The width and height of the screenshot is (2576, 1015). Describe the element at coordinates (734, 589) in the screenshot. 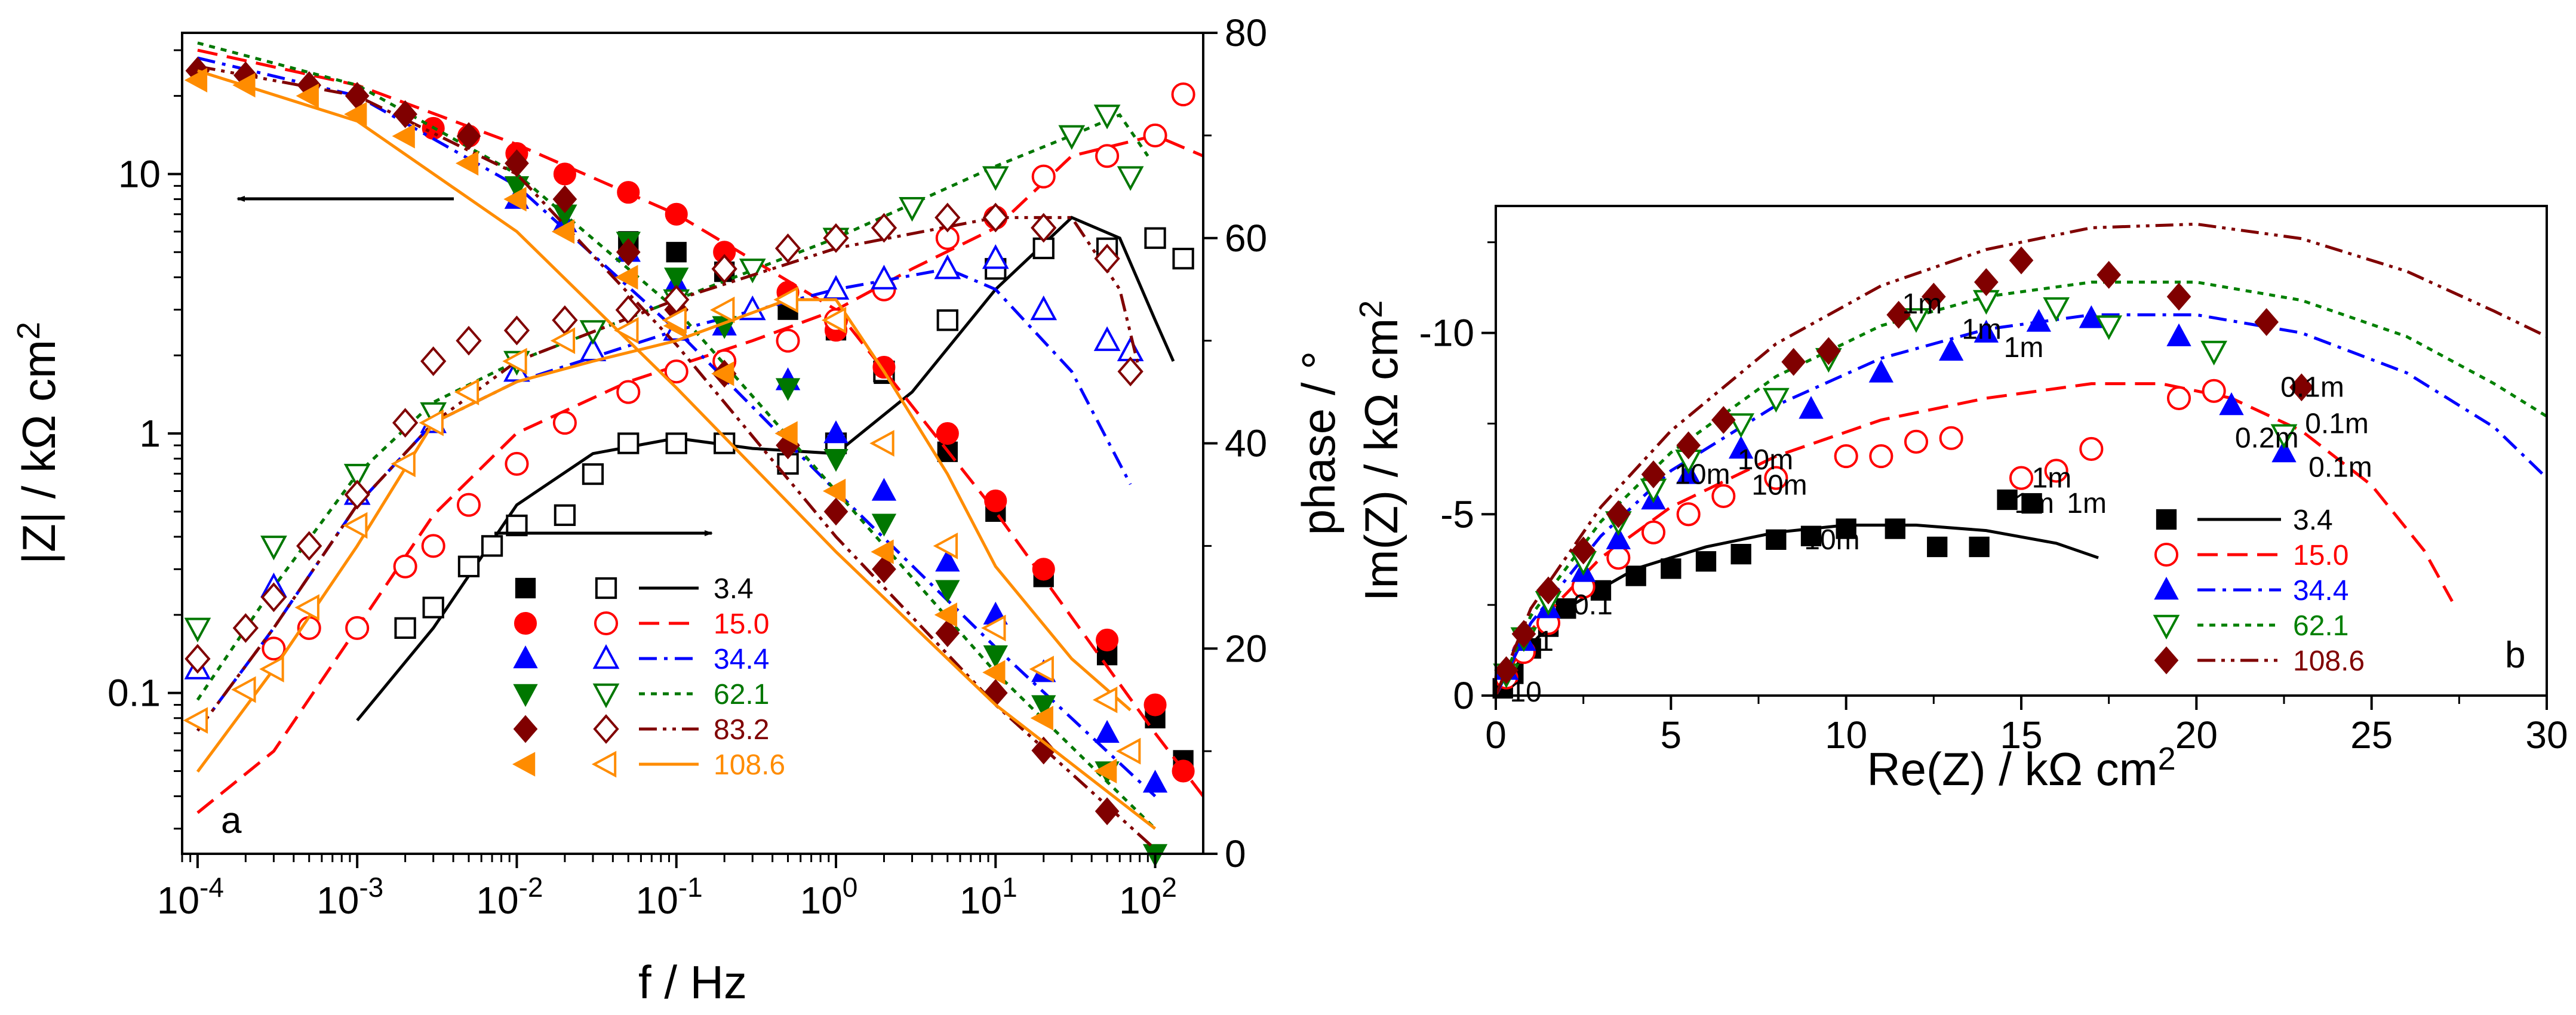

I see `legend-label-3-4: 3.4` at that location.